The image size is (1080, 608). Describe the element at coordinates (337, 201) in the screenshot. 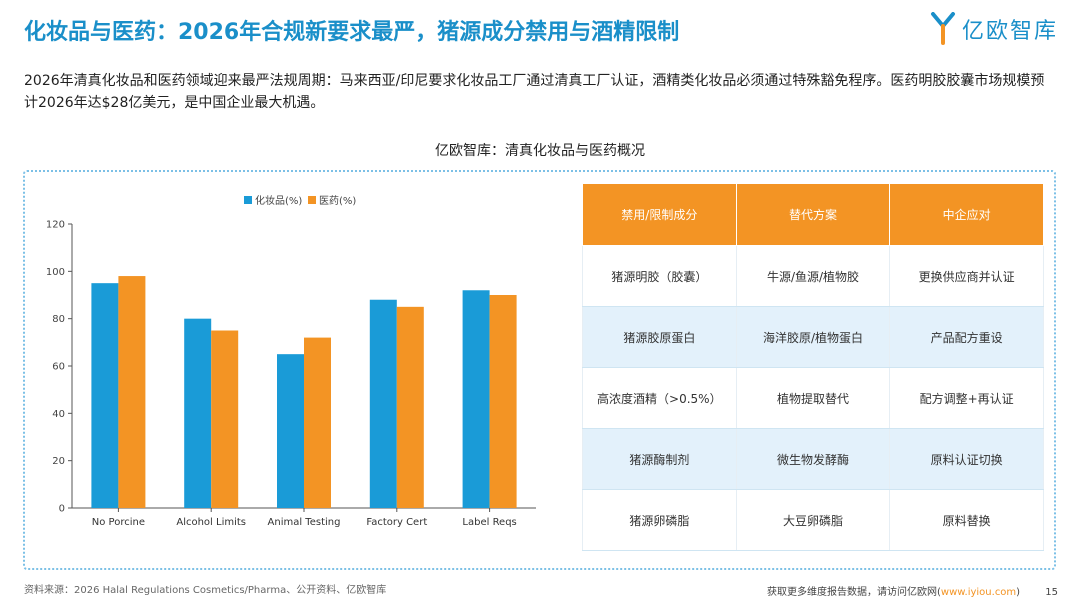

I see `legend-label: 医药(%)` at that location.